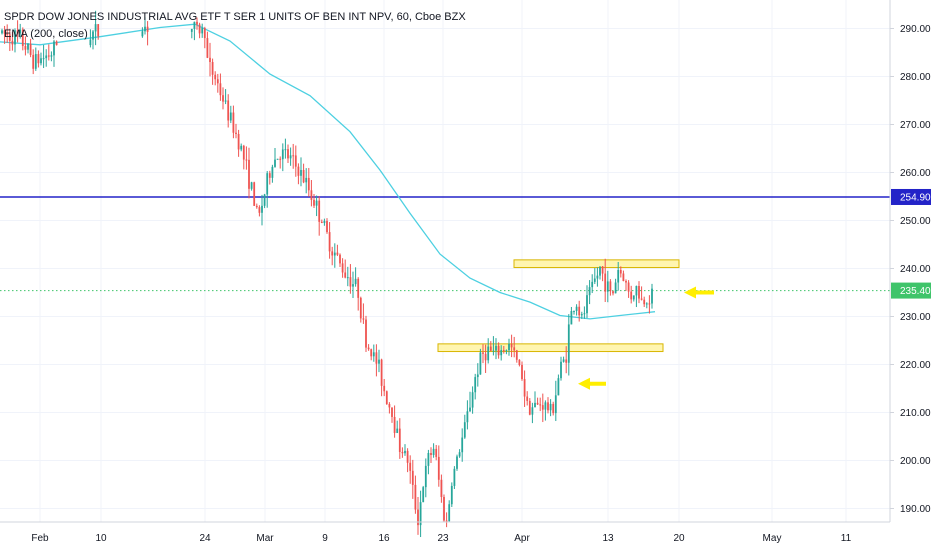 The height and width of the screenshot is (550, 932). What do you see at coordinates (40, 538) in the screenshot?
I see `x-tick-label: Feb` at bounding box center [40, 538].